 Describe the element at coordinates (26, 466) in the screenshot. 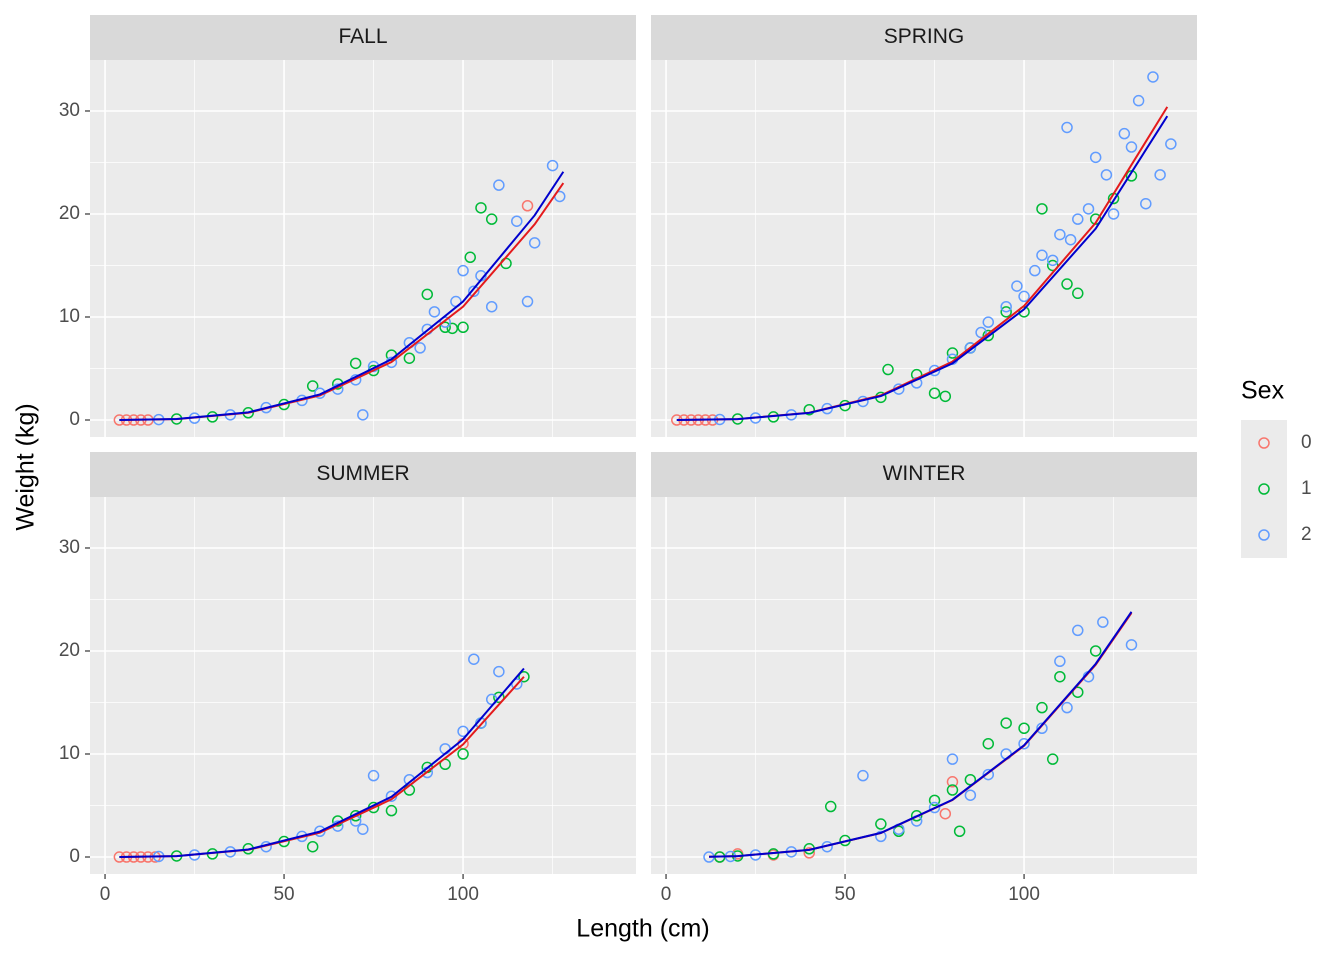

I see `y-axis-title: Weight (kg)` at that location.